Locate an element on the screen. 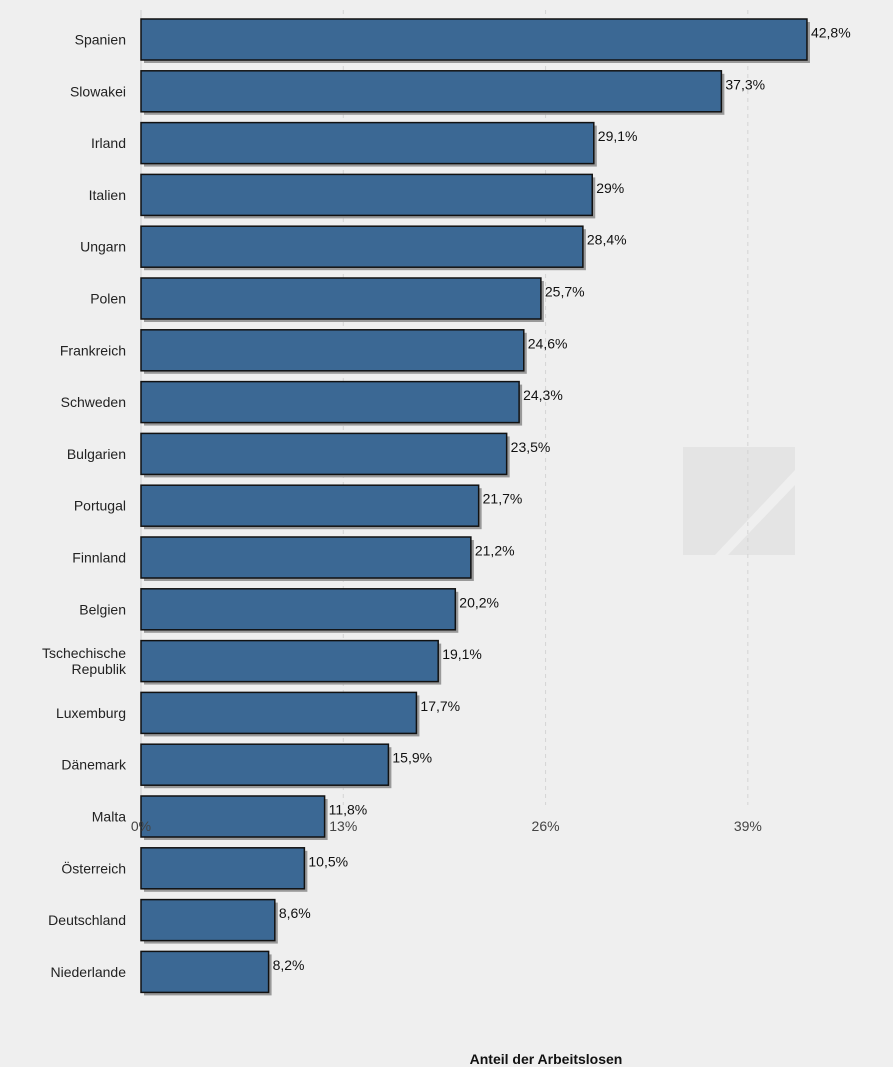 This screenshot has width=893, height=1067. x-tick-label: 26% is located at coordinates (546, 826).